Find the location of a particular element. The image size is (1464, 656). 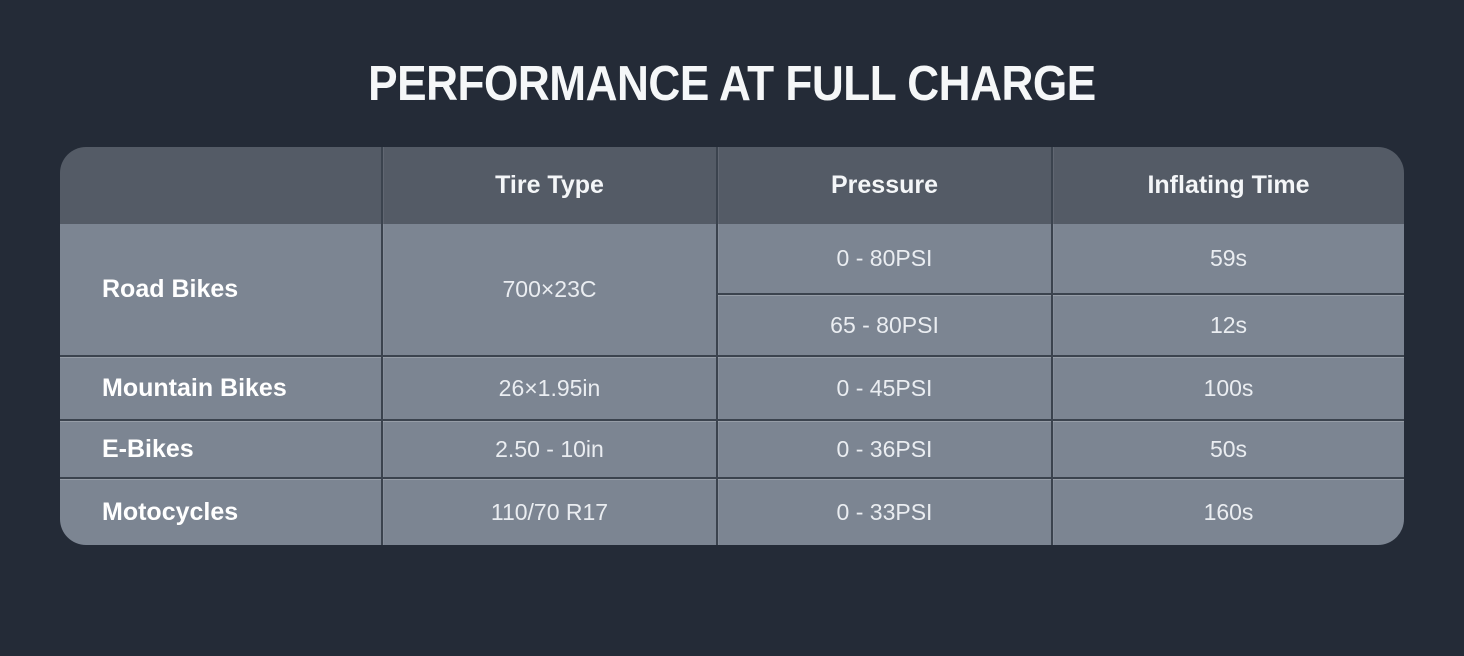

page-title-text: PERFORMANCE AT FULL CHARGE is located at coordinates (732, 83).